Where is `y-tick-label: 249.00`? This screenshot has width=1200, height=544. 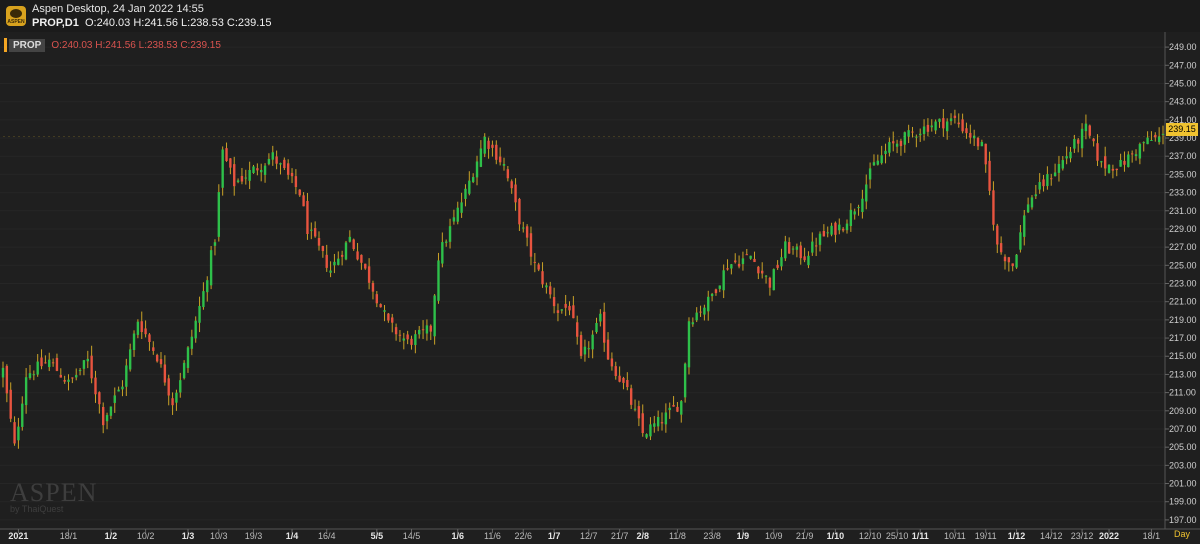 y-tick-label: 249.00 is located at coordinates (1183, 47).